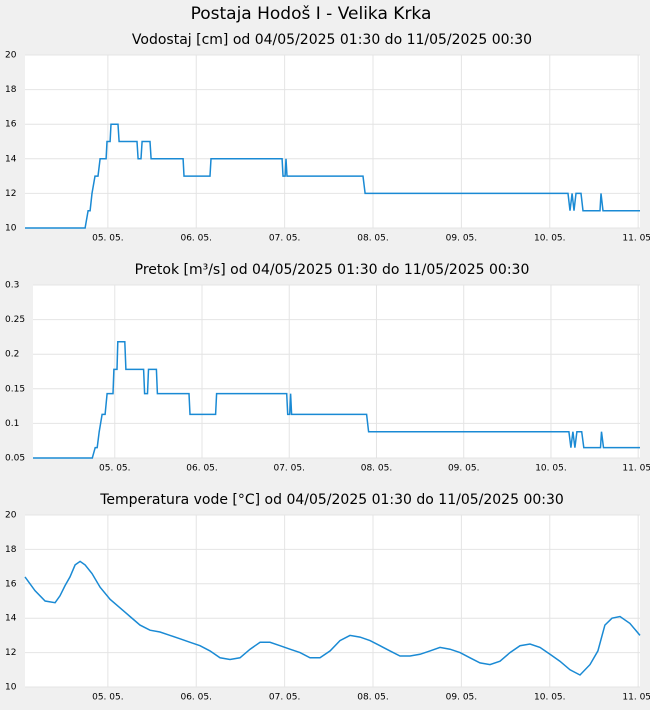  Describe the element at coordinates (15, 459) in the screenshot. I see `y-tick-label: 0.05` at that location.